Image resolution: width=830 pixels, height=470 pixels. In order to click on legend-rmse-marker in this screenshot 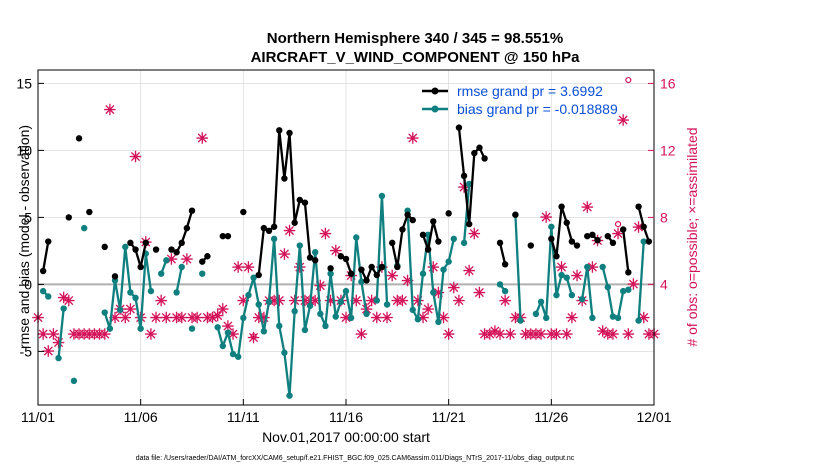, I will do `click(435, 91)`.